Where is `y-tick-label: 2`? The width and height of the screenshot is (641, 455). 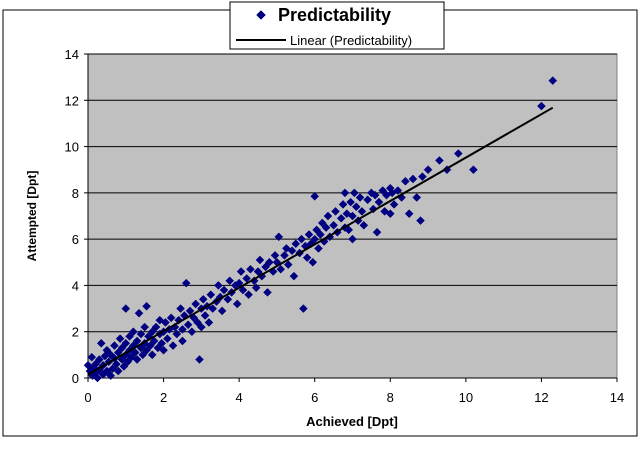 y-tick-label: 2 is located at coordinates (75, 332).